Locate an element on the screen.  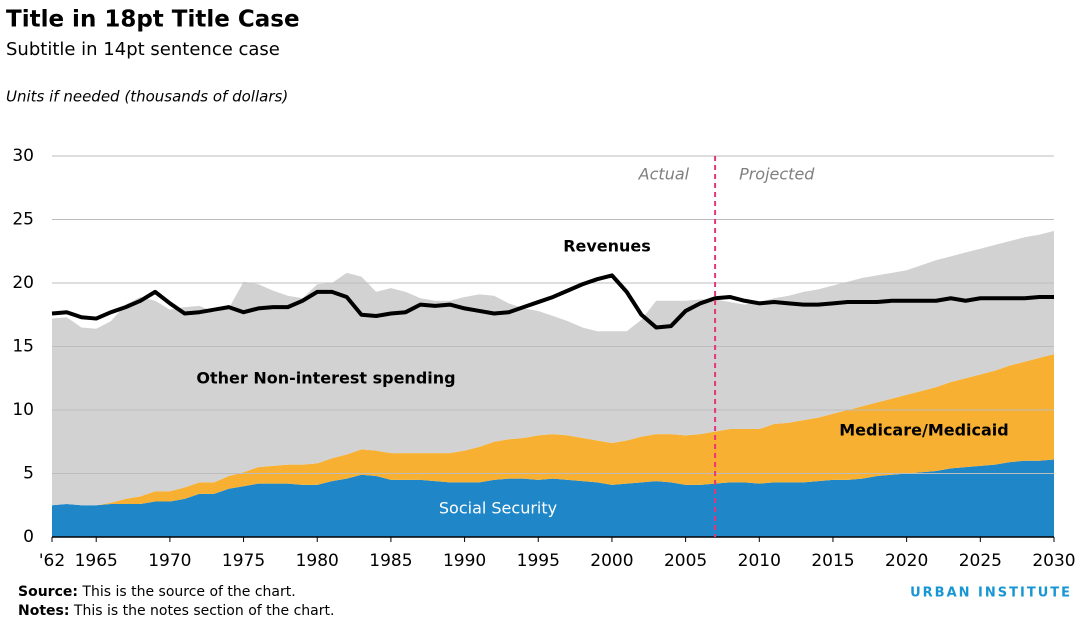
series-label: Social Security is located at coordinates (498, 508).